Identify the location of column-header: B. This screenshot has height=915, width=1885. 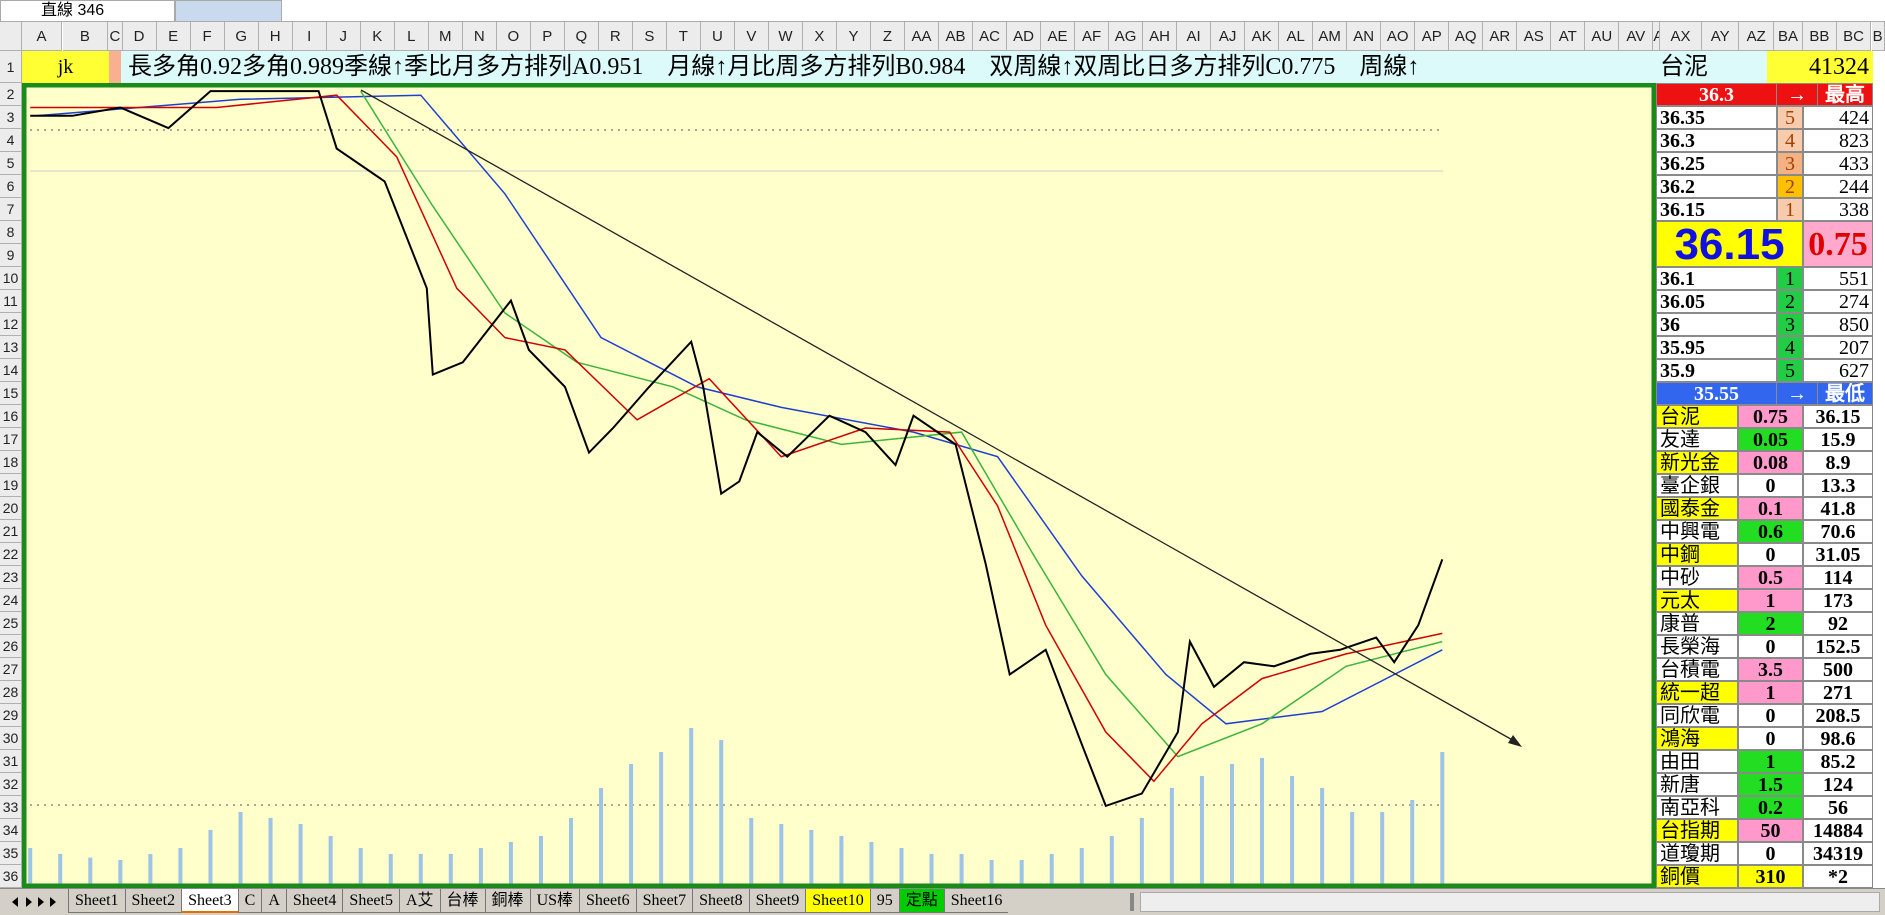
(1878, 36).